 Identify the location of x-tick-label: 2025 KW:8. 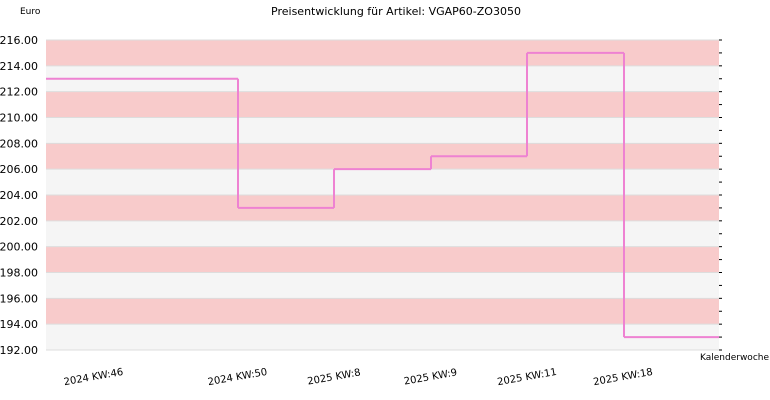
(334, 377).